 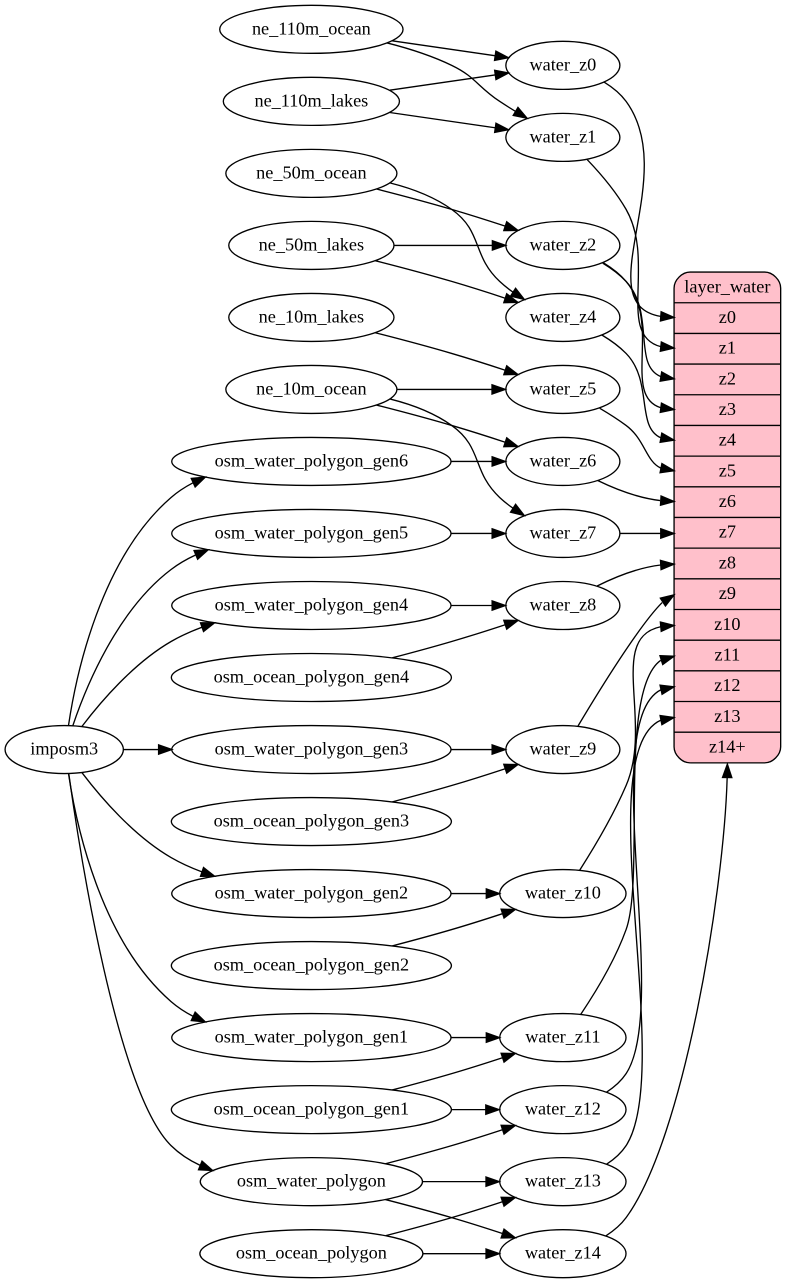 What do you see at coordinates (311, 1253) in the screenshot?
I see `svg-text: osm_ocean_polygon` at bounding box center [311, 1253].